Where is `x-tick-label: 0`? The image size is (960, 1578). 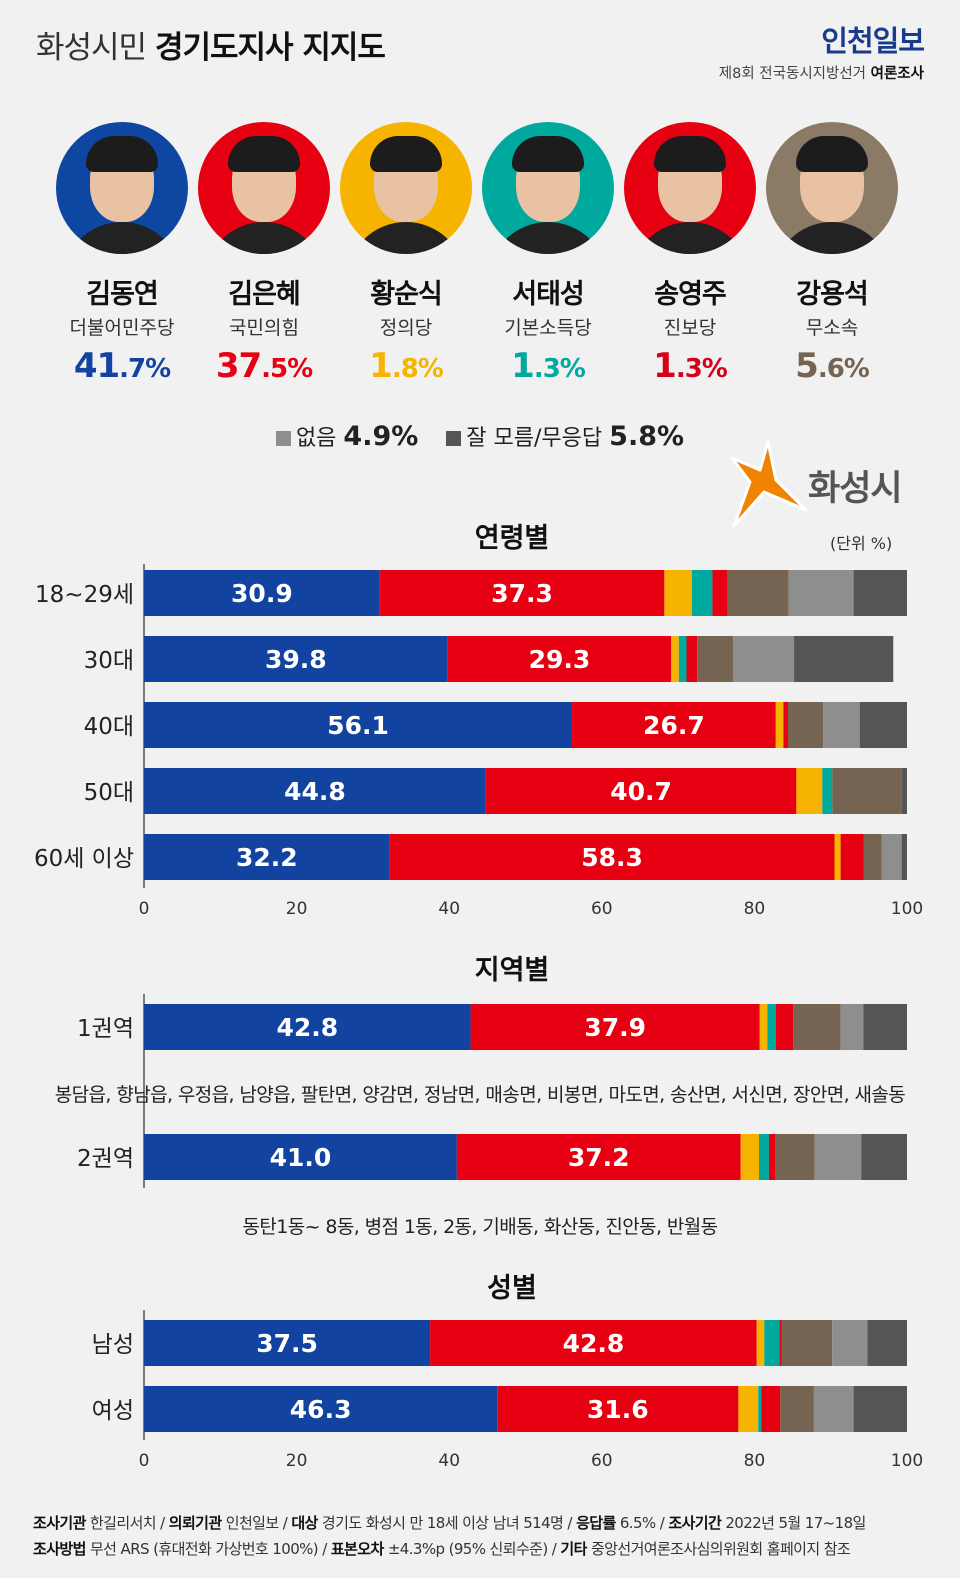
x-tick-label: 0 is located at coordinates (144, 1461).